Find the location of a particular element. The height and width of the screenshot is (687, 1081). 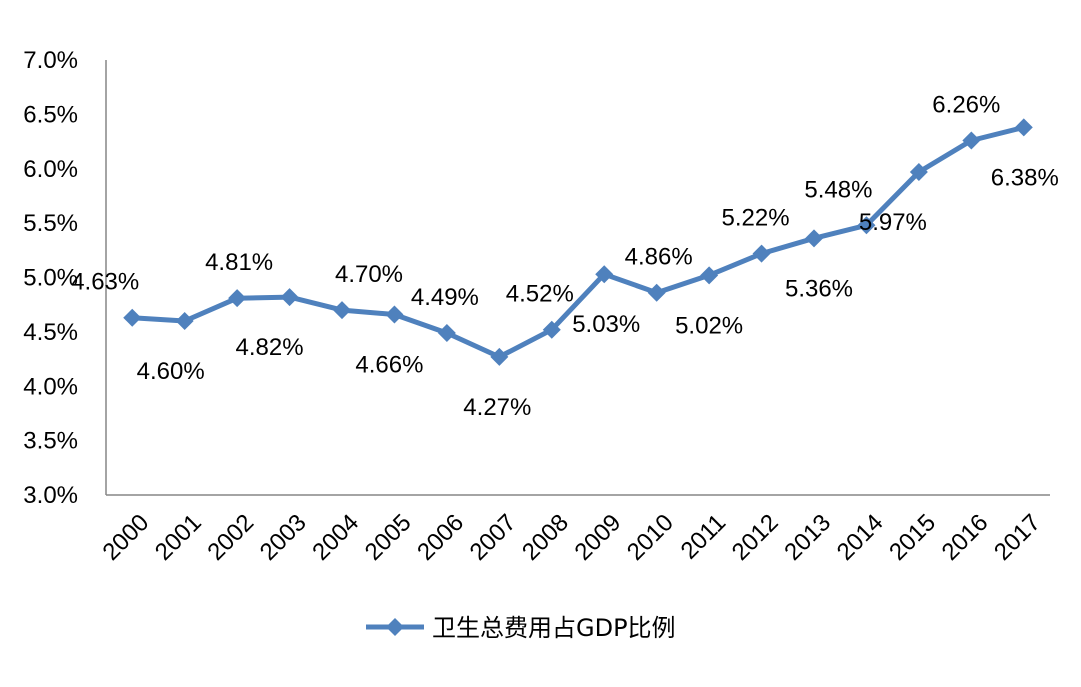

legend: 卫生总费用占GDP比例 is located at coordinates (521, 628).